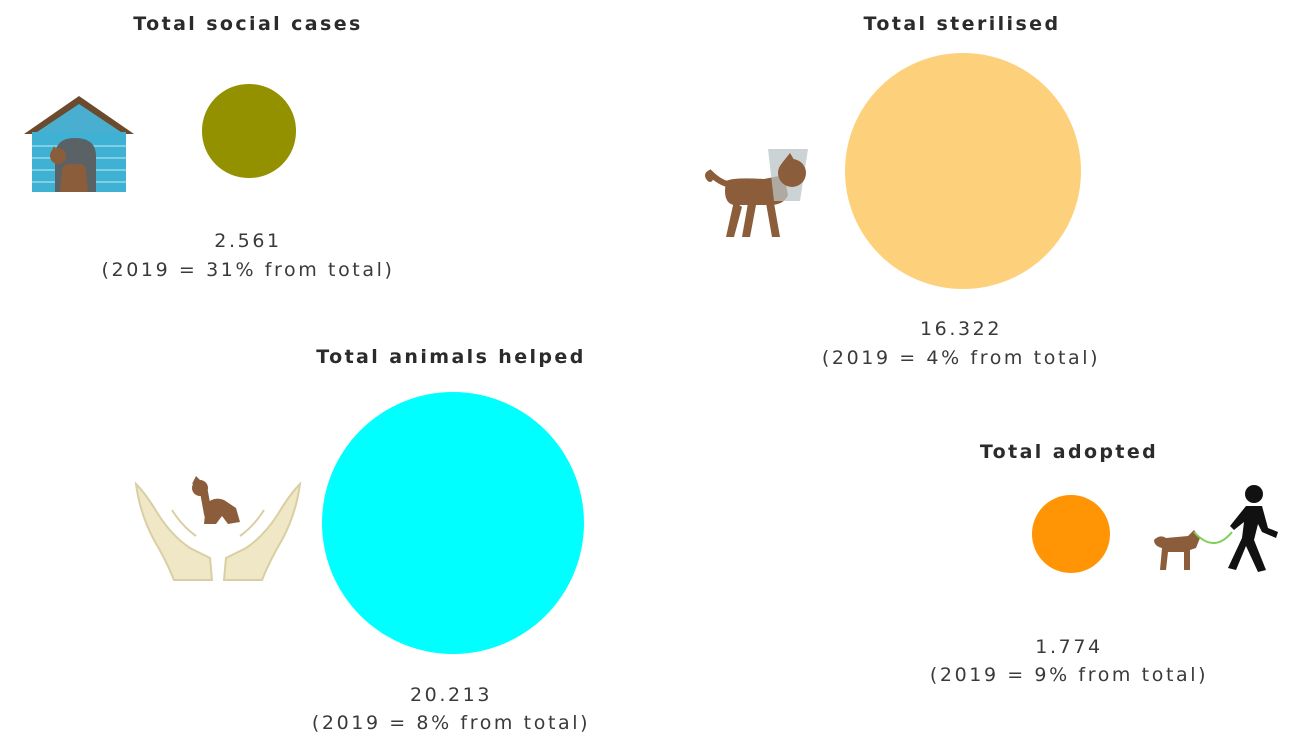 This screenshot has height=740, width=1297. I want to click on metric-title-helped: Total animals helped, so click(451, 357).